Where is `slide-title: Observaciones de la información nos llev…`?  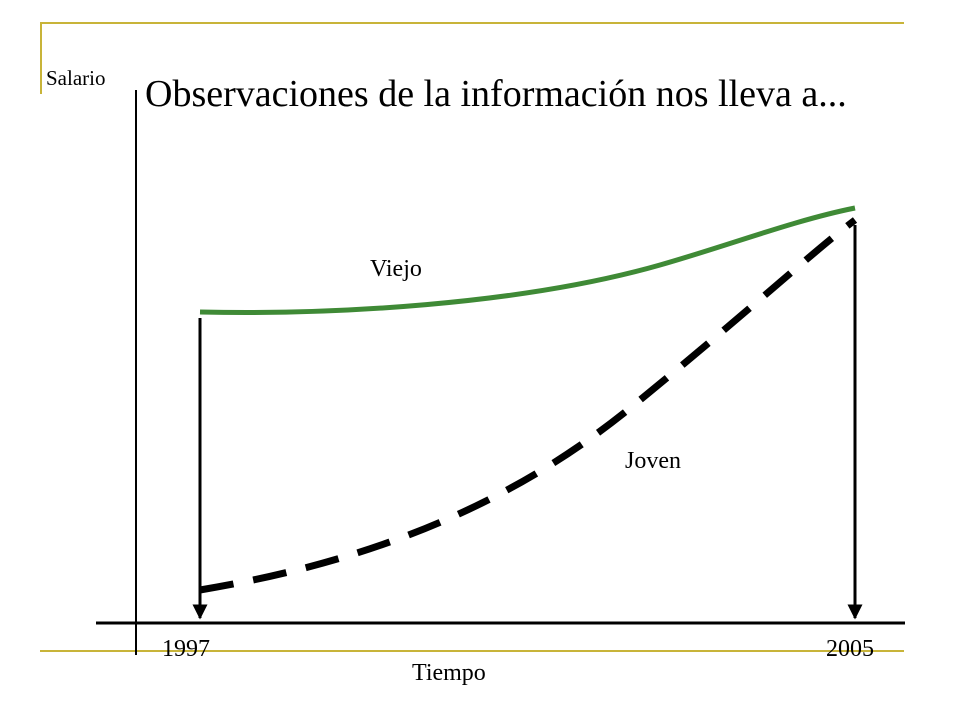 slide-title: Observaciones de la información nos llev… is located at coordinates (496, 94).